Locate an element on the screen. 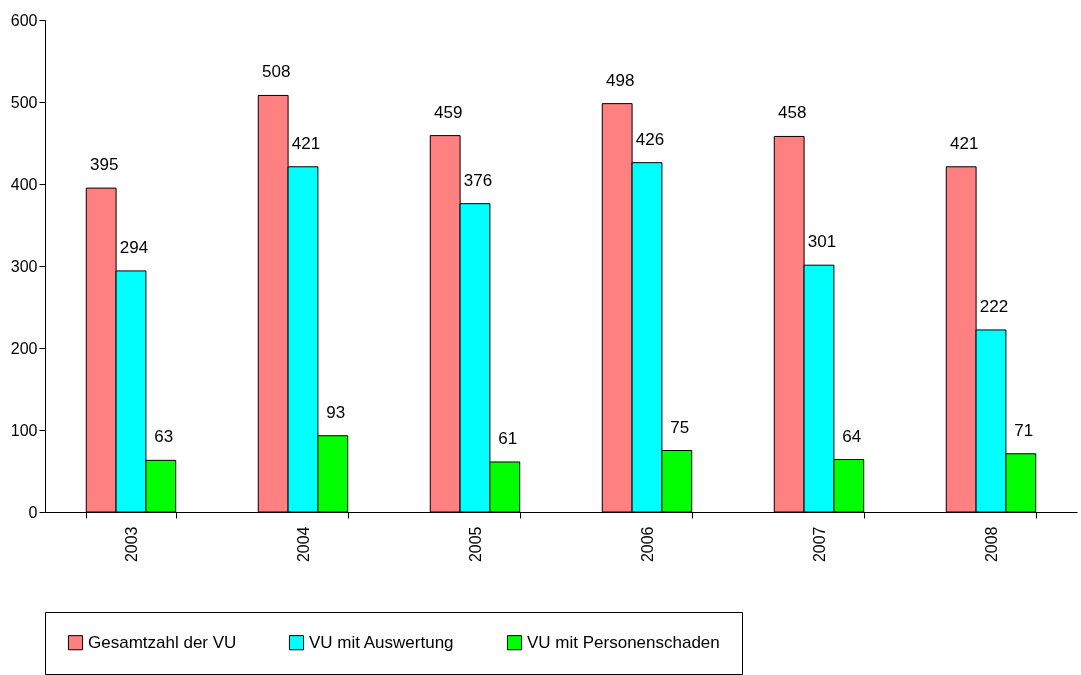 The image size is (1081, 675). data-label: 294 is located at coordinates (134, 247).